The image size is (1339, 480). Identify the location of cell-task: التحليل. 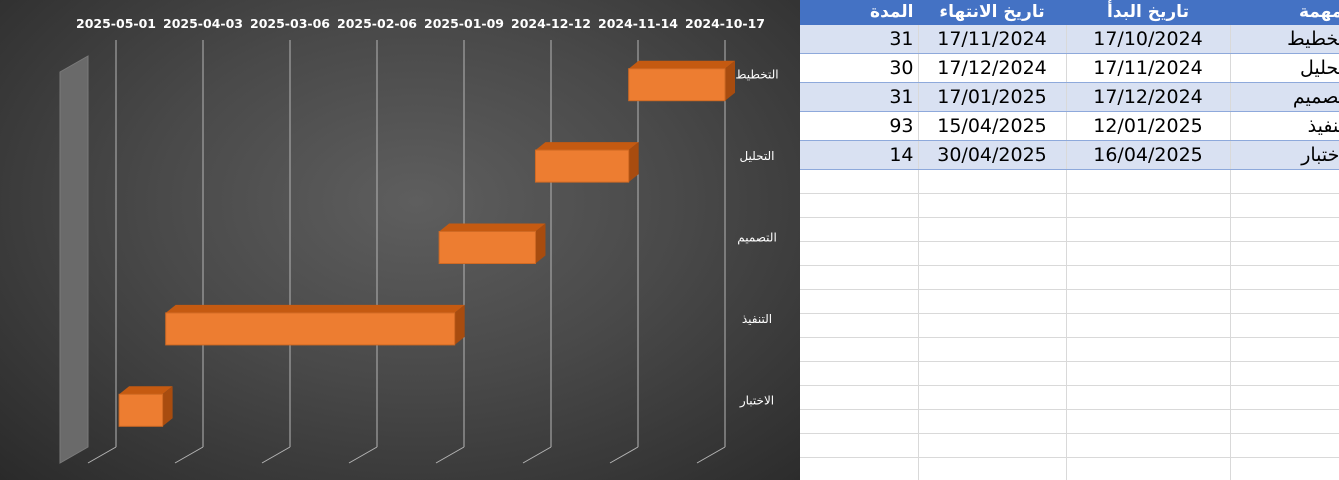
(1284, 68).